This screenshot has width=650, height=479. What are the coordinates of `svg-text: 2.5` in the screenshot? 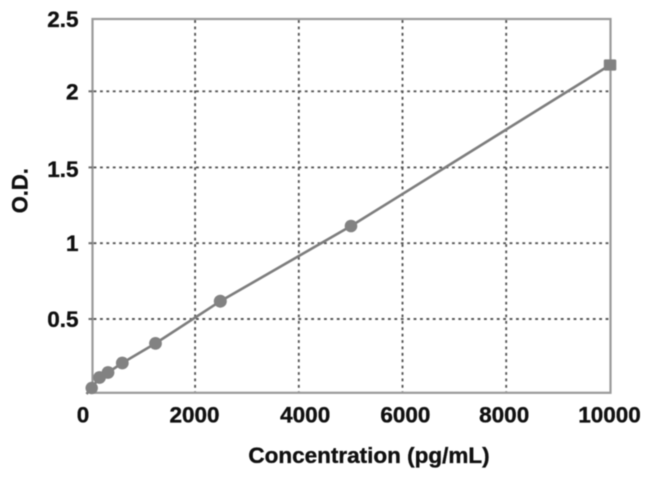 It's located at (62, 19).